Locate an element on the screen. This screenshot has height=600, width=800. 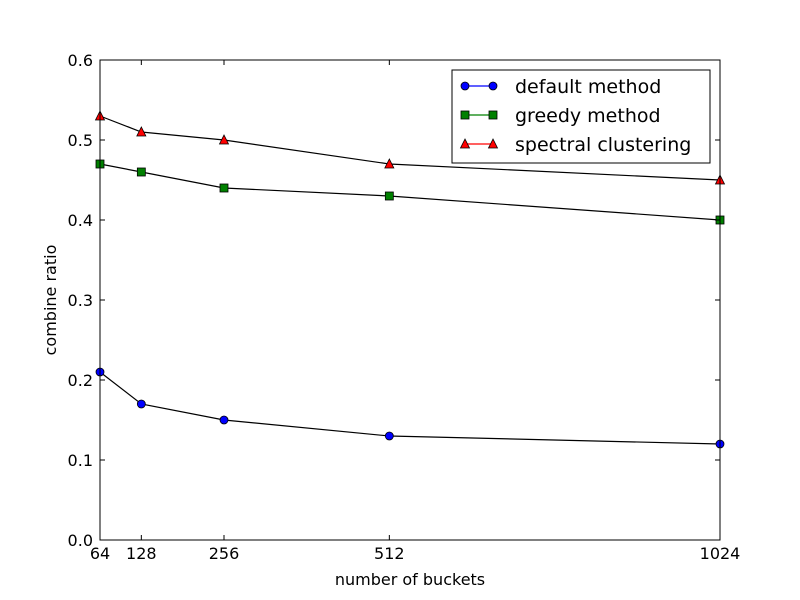
legend-label-0: default method is located at coordinates (588, 87).